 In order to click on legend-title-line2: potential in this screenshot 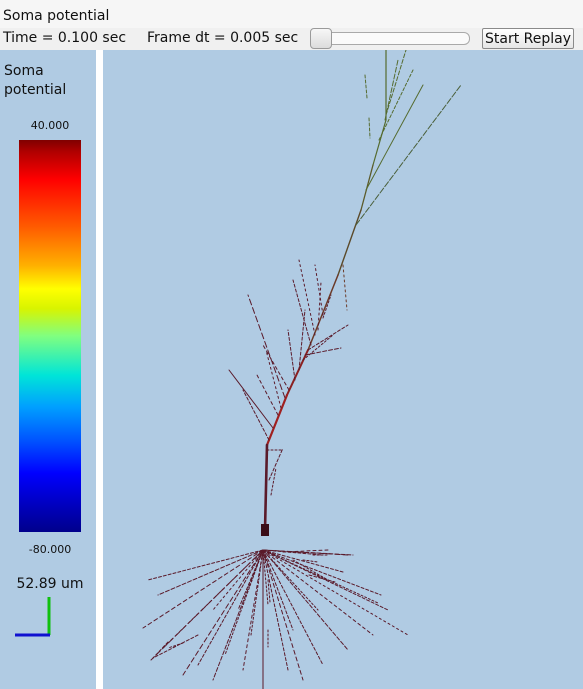, I will do `click(35, 90)`.